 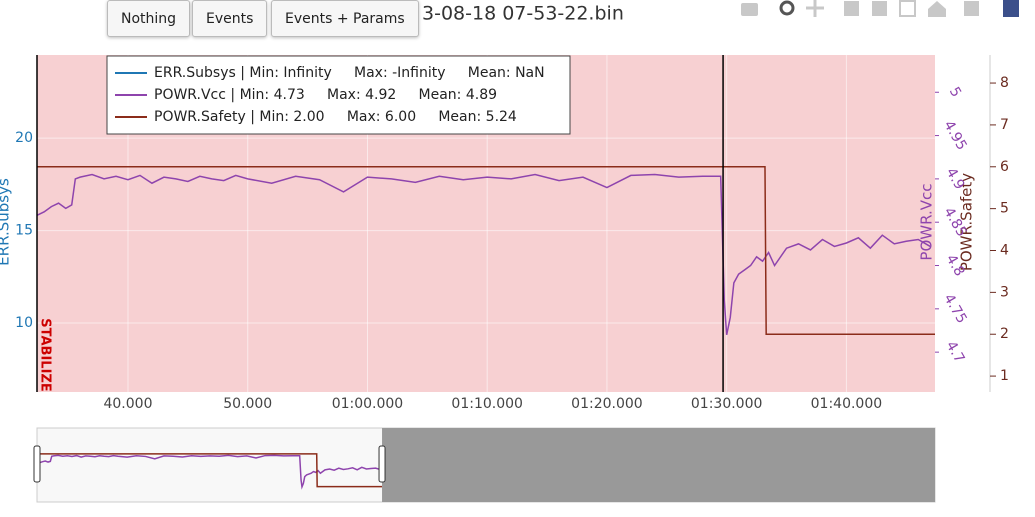 I want to click on y3-tick-label: 7, so click(x=1004, y=125).